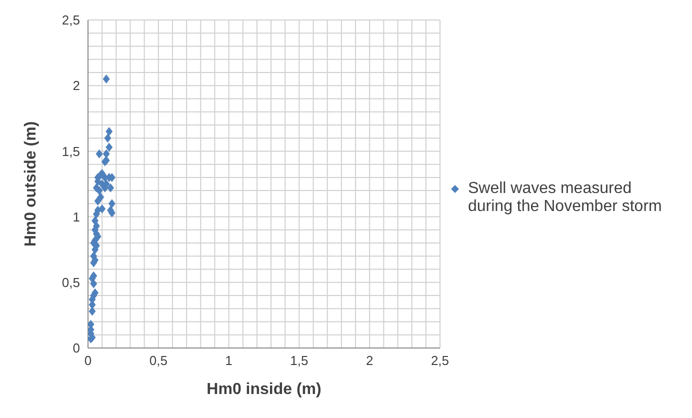 The image size is (692, 418). I want to click on y-tick-label: 2, so click(76, 86).